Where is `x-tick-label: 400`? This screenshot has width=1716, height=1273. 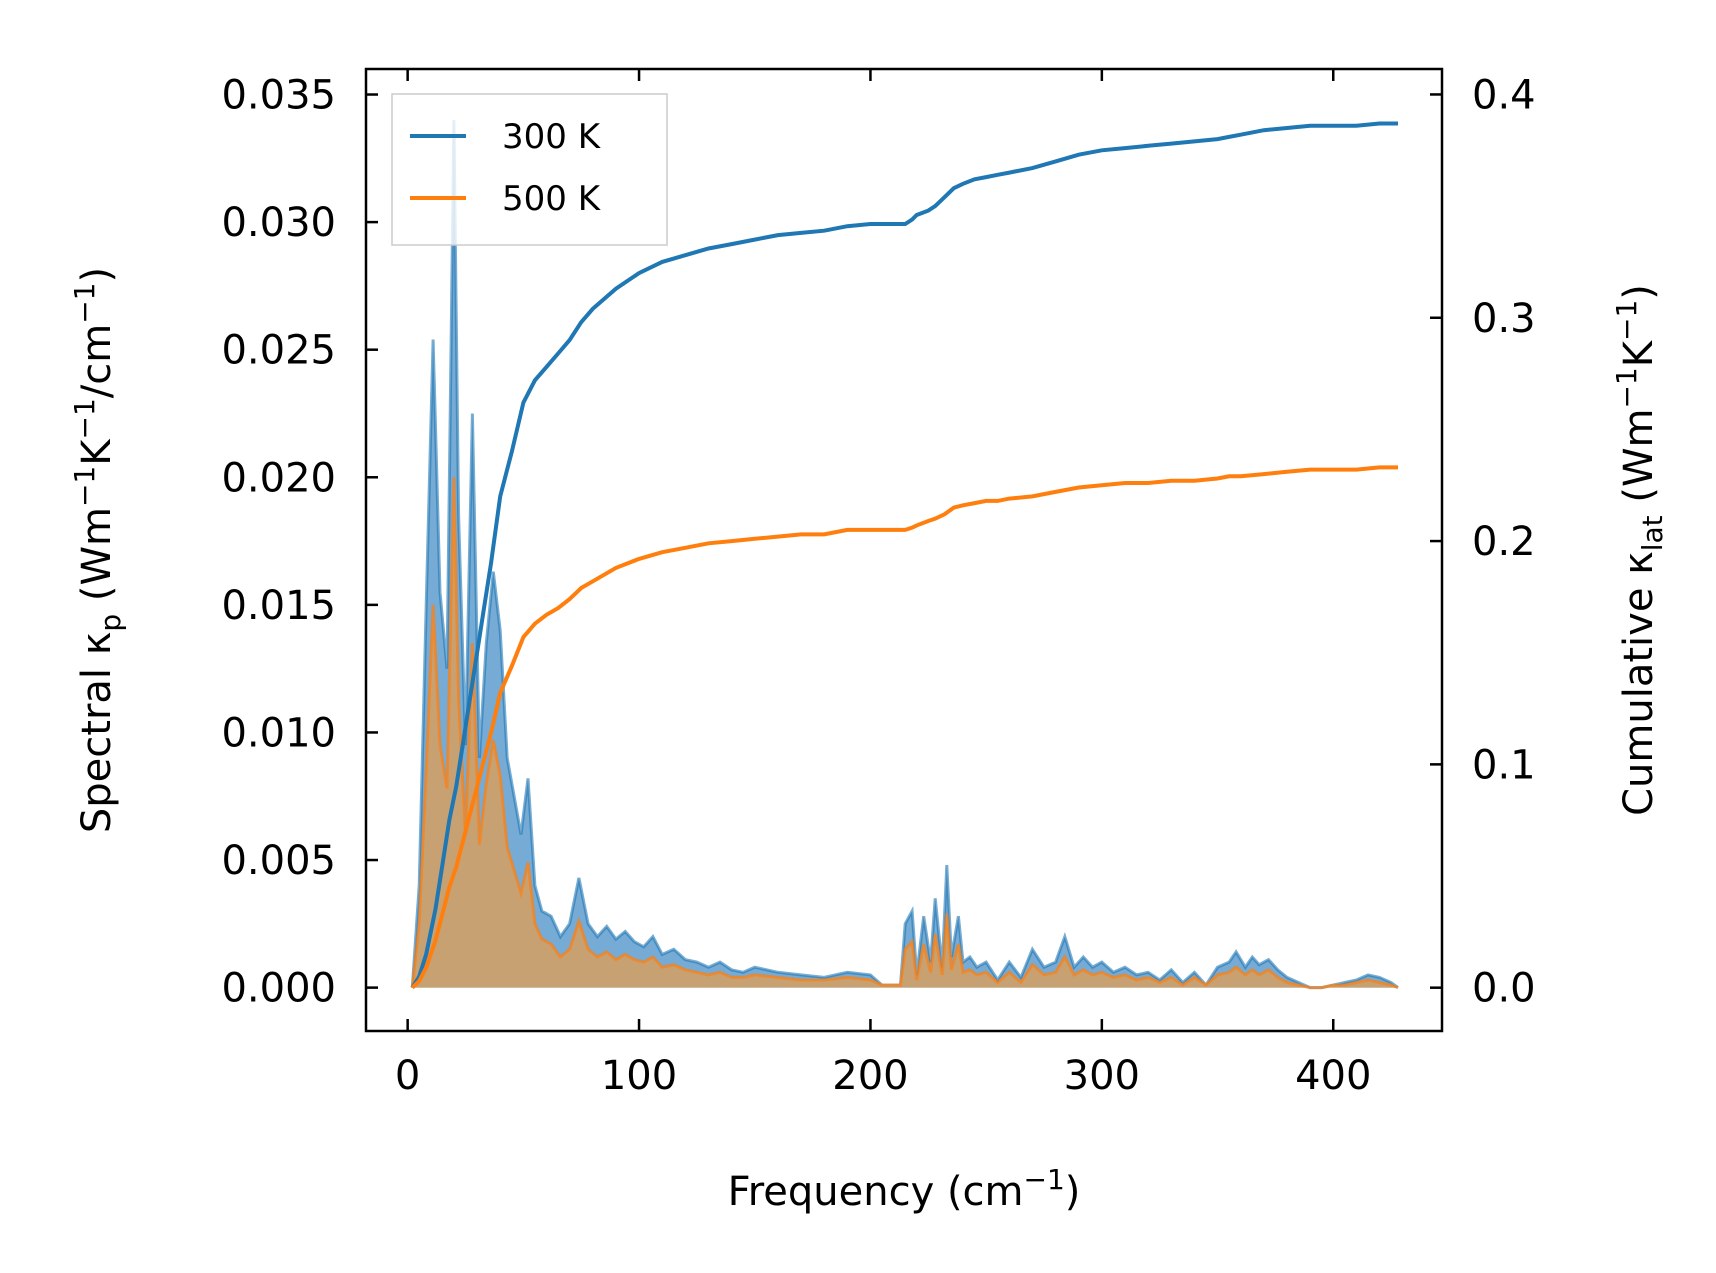 x-tick-label: 400 is located at coordinates (1333, 1076).